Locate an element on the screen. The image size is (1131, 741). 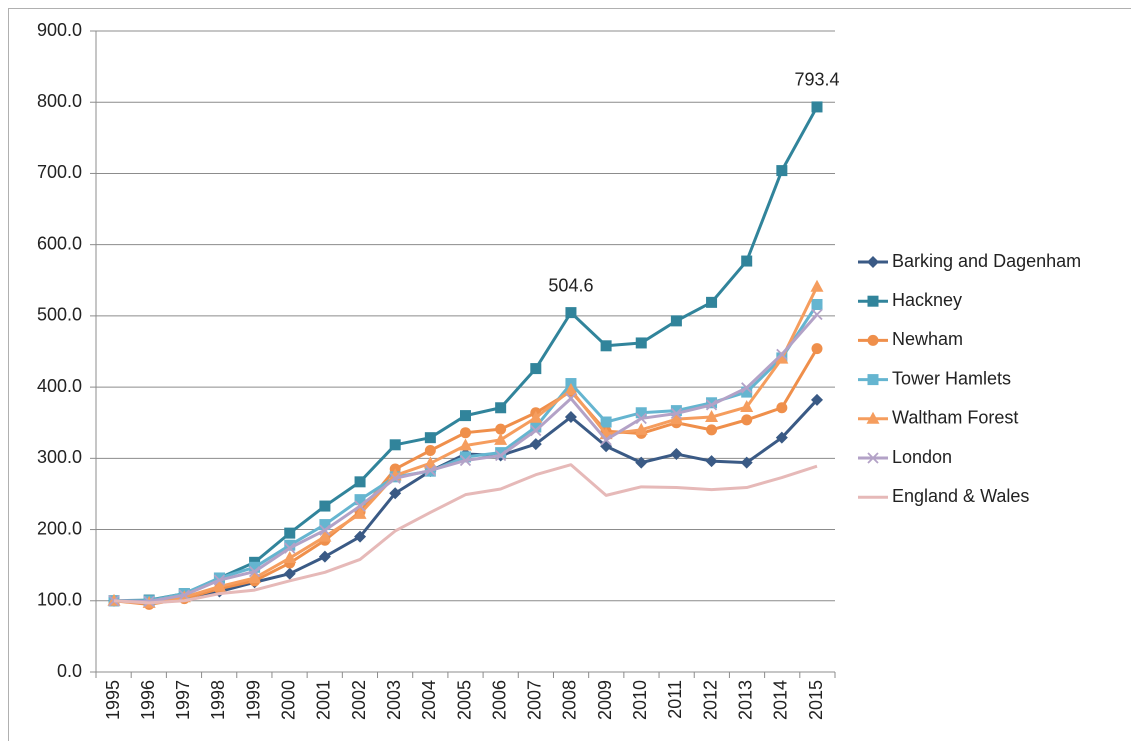
legend-label: Hackney is located at coordinates (927, 300).